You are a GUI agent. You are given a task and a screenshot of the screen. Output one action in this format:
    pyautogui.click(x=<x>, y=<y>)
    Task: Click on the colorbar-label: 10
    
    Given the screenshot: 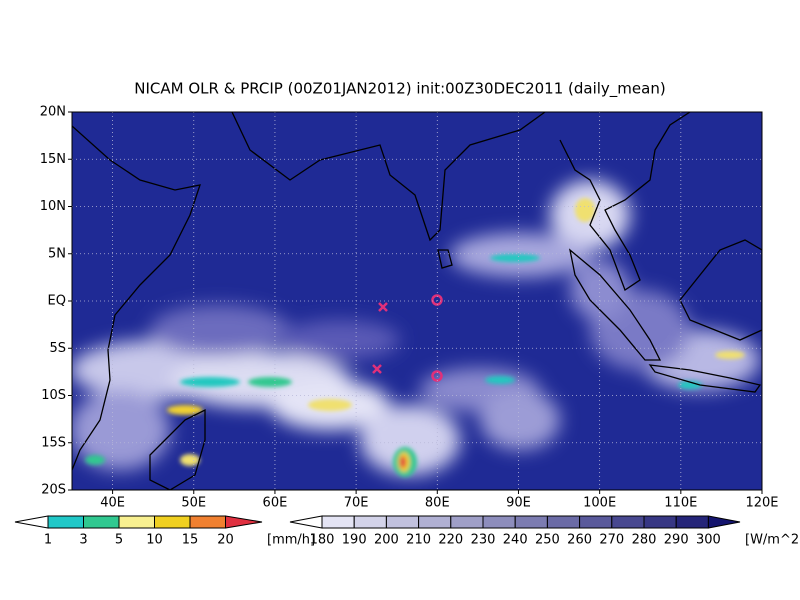 What is the action you would take?
    pyautogui.click(x=154, y=540)
    